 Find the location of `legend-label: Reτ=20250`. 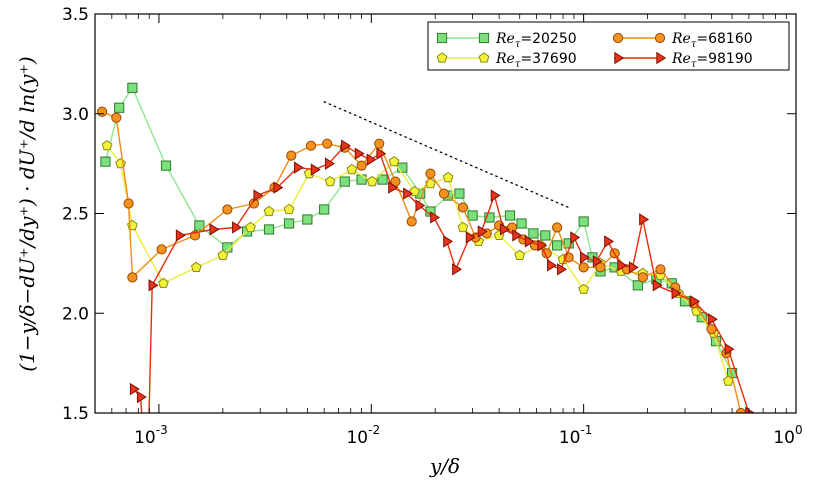

legend-label: Reτ=20250 is located at coordinates (536, 40).